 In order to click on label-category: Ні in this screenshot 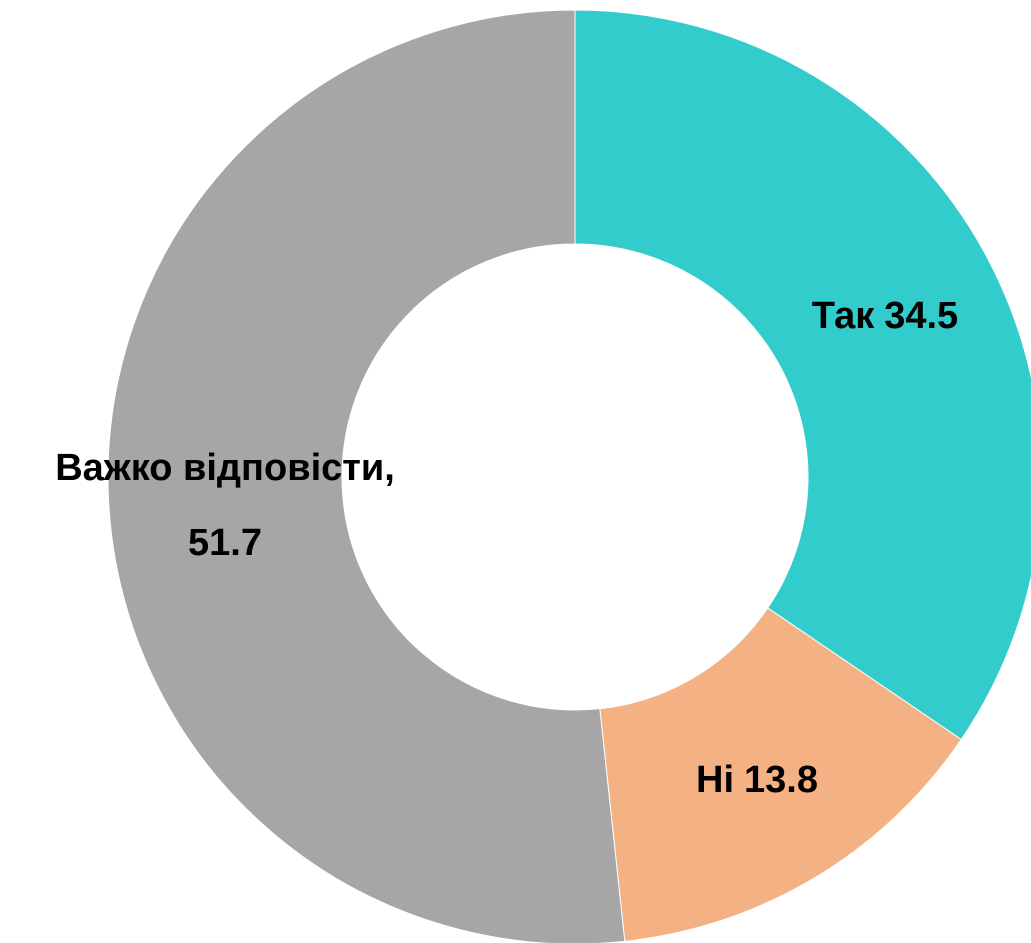, I will do `click(715, 780)`.